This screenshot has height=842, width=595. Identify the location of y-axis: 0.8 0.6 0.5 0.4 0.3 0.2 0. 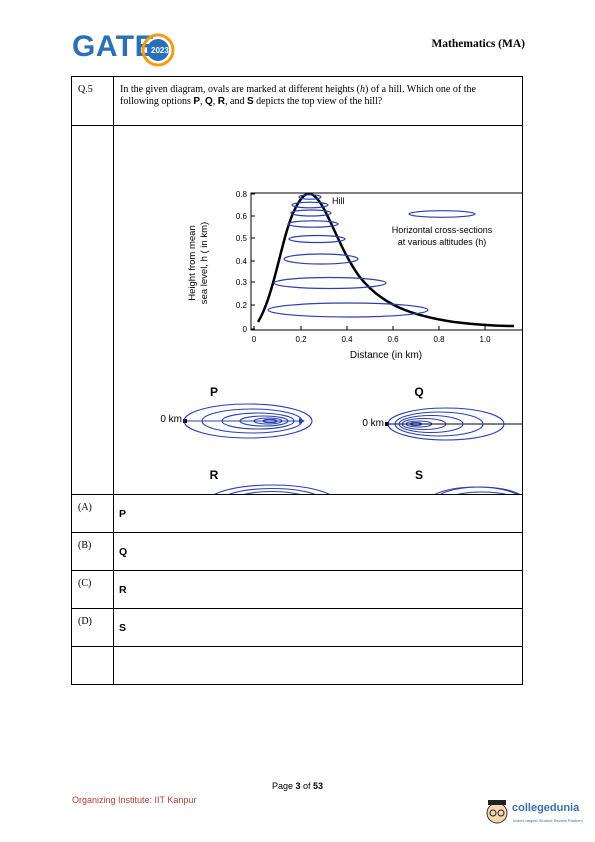
(245, 262).